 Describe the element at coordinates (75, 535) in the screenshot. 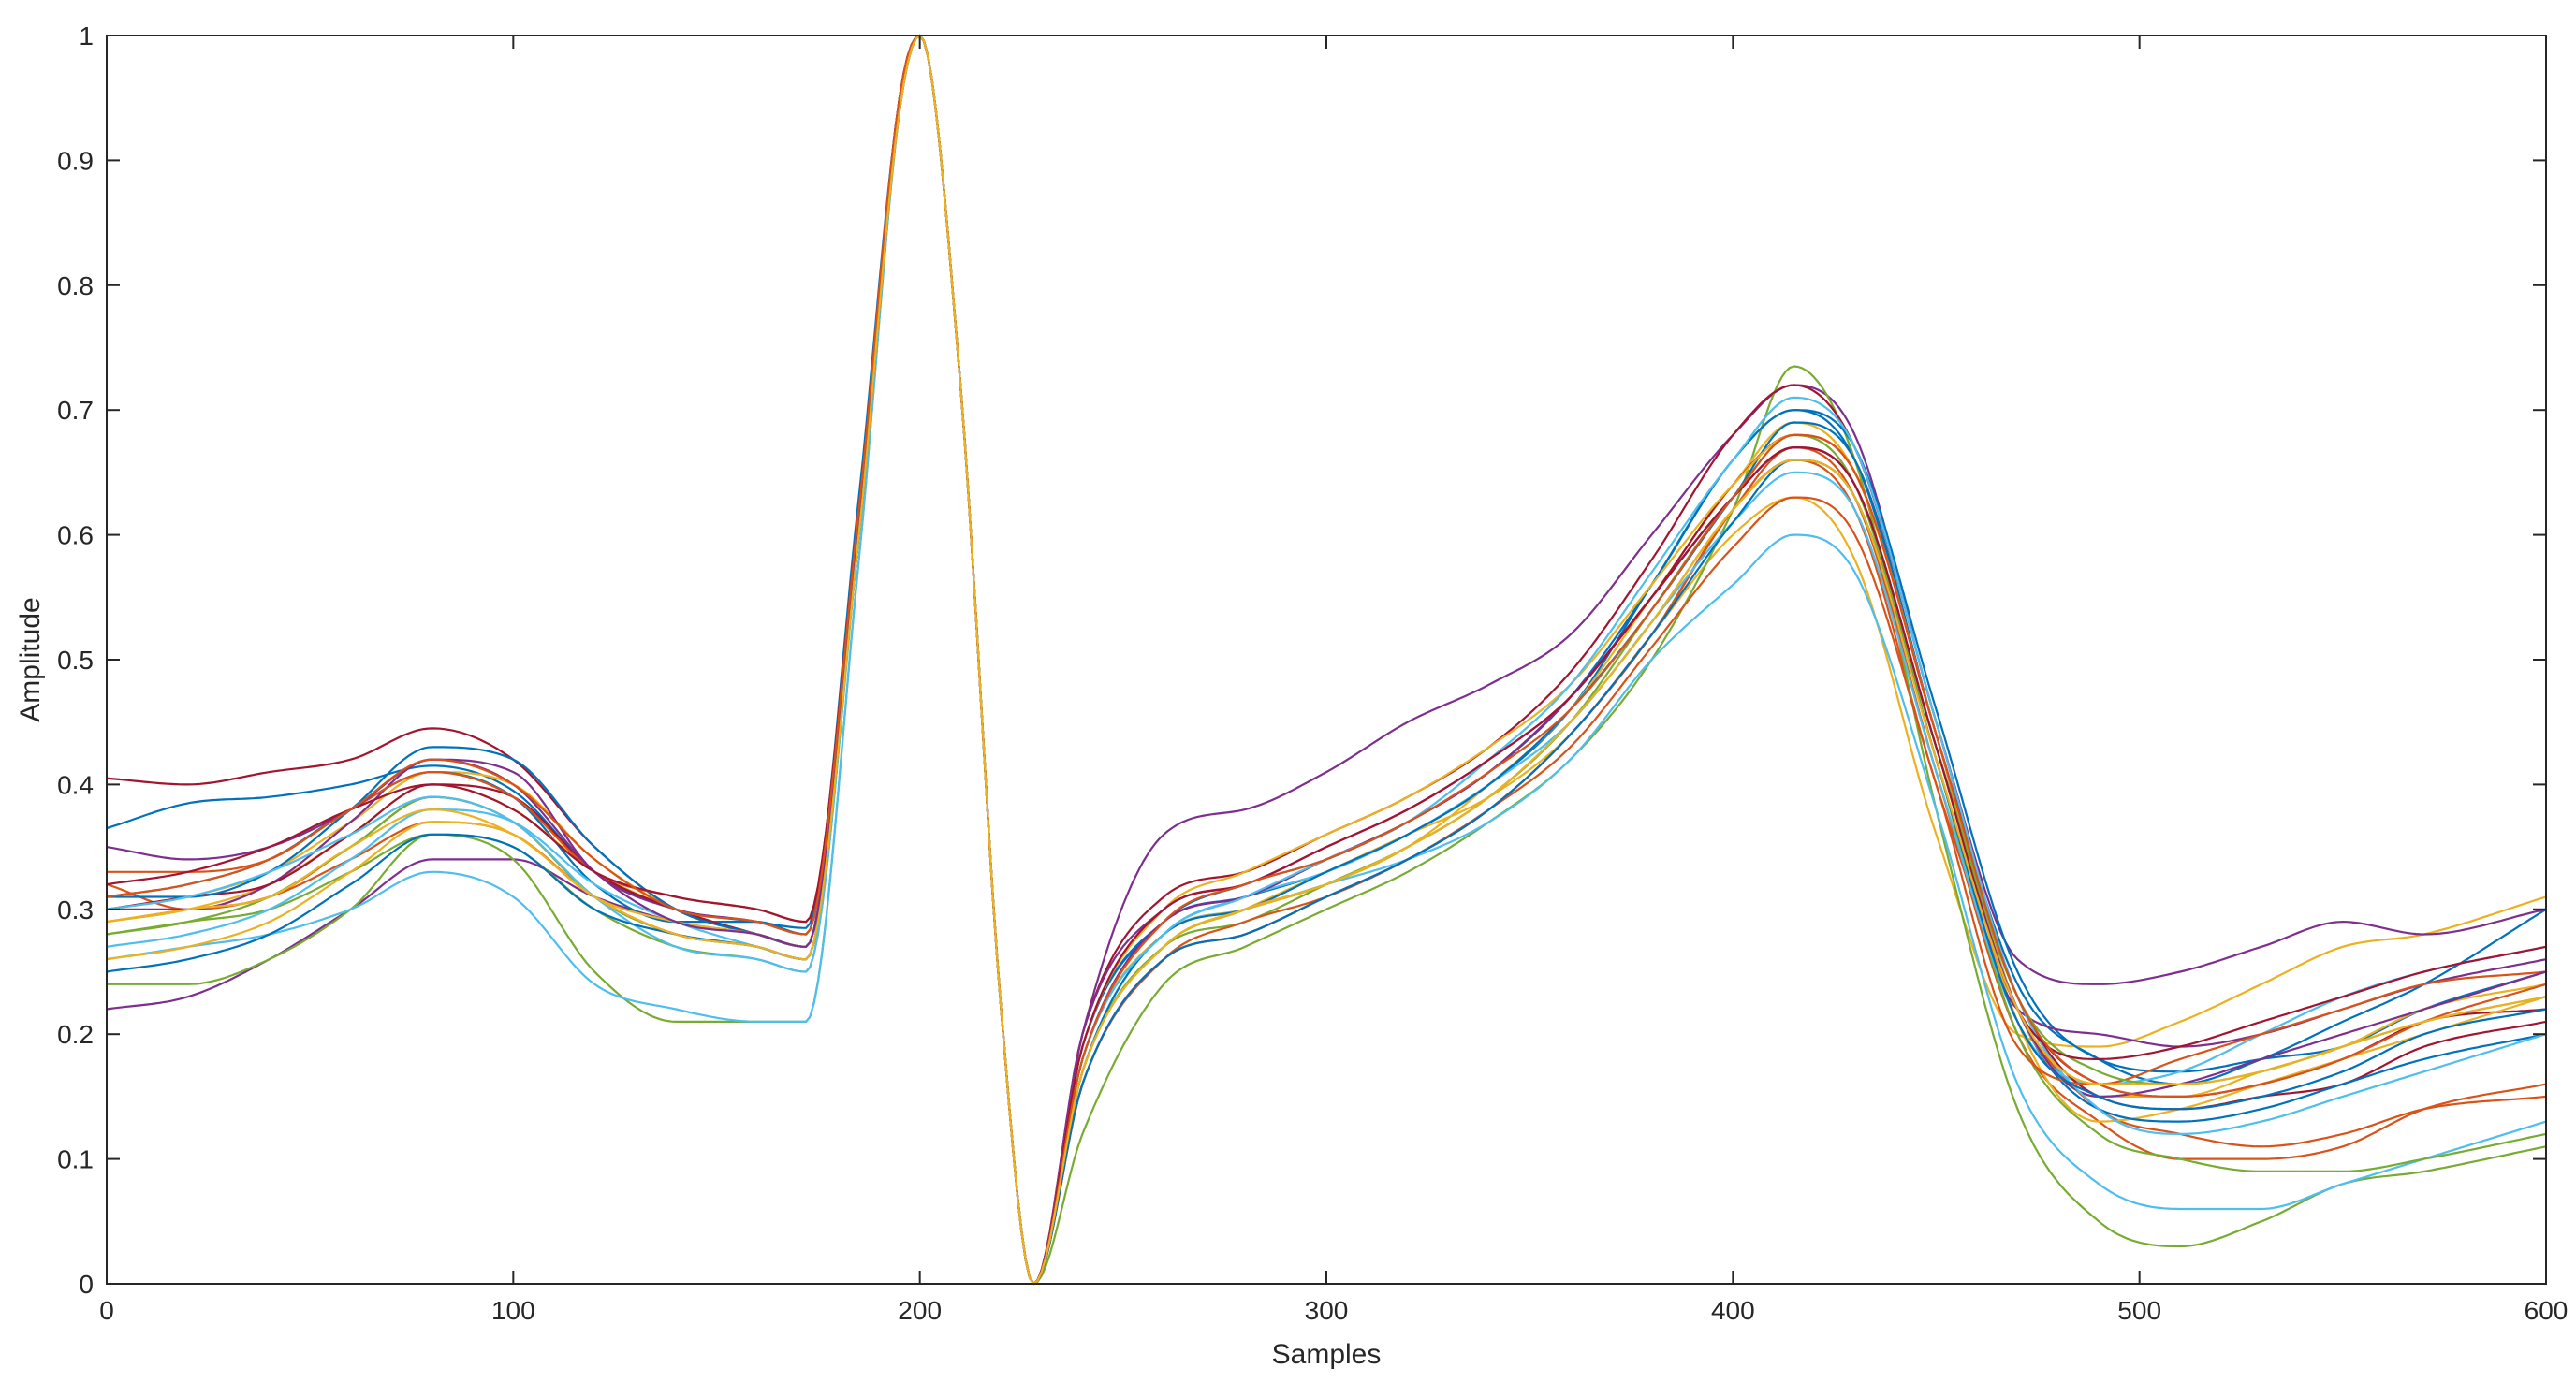

I see `y-tick-label: 0.6` at that location.